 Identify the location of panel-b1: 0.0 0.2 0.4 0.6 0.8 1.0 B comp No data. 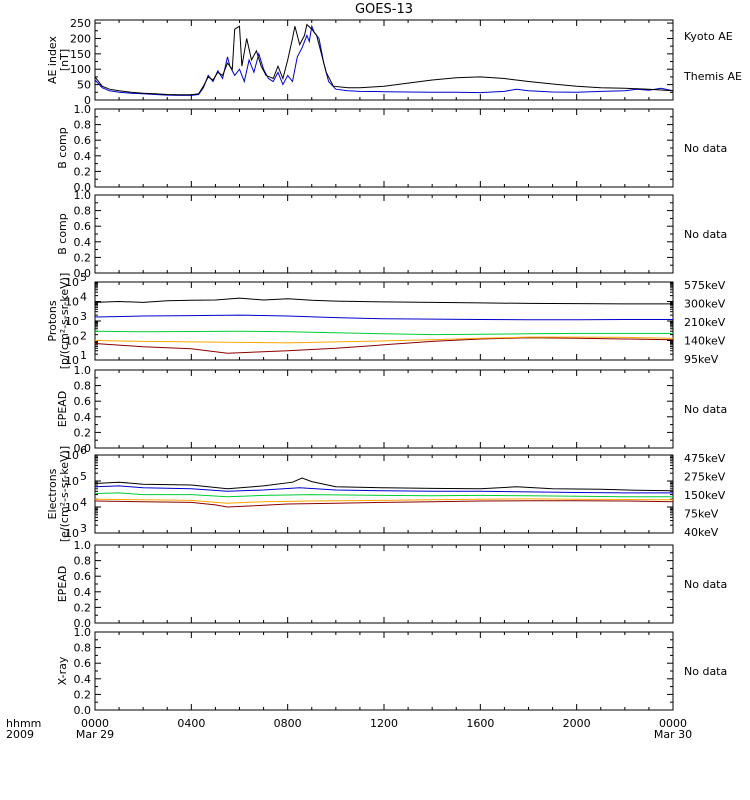
(391, 148).